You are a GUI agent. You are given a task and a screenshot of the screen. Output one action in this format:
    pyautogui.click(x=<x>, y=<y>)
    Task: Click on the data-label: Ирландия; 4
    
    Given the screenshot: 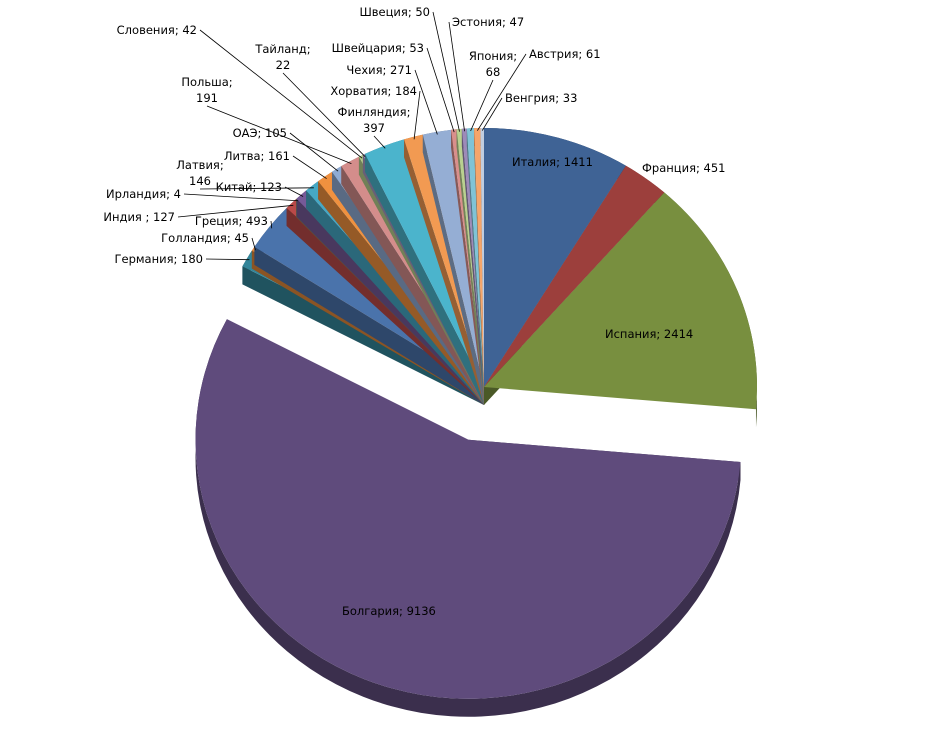 What is the action you would take?
    pyautogui.click(x=143, y=194)
    